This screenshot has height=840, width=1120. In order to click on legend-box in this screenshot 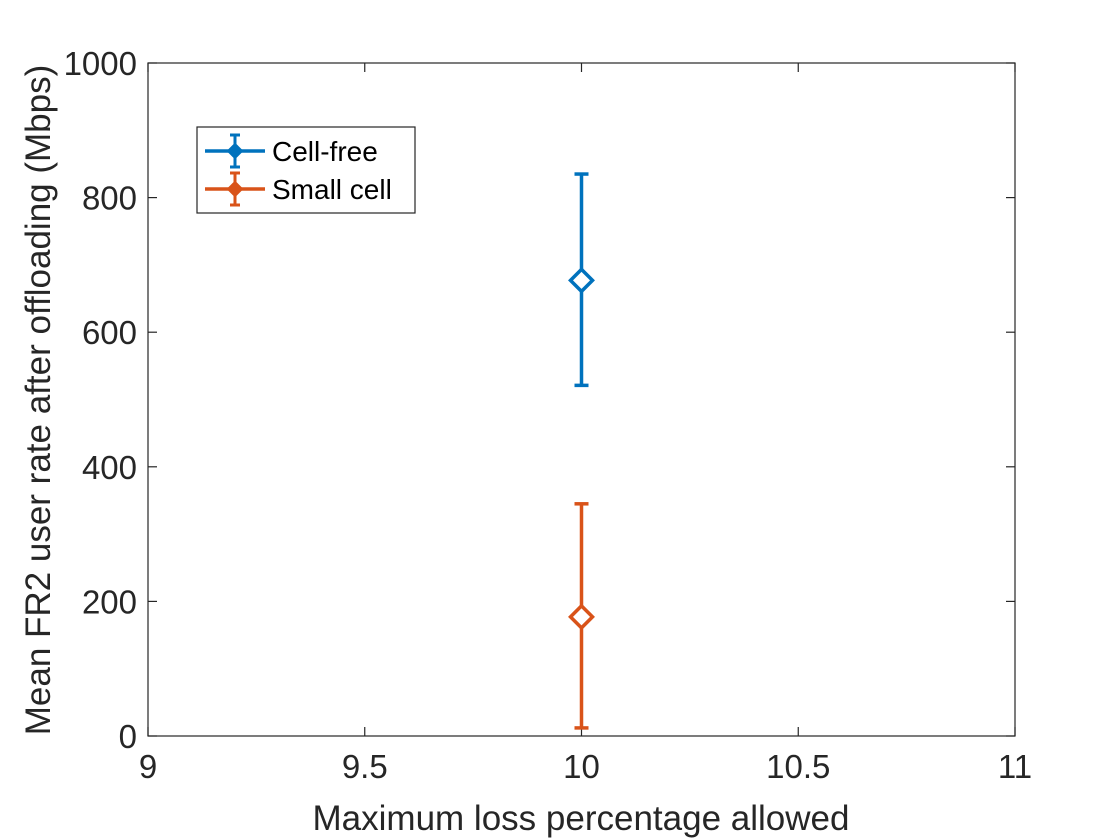, I will do `click(306, 170)`.